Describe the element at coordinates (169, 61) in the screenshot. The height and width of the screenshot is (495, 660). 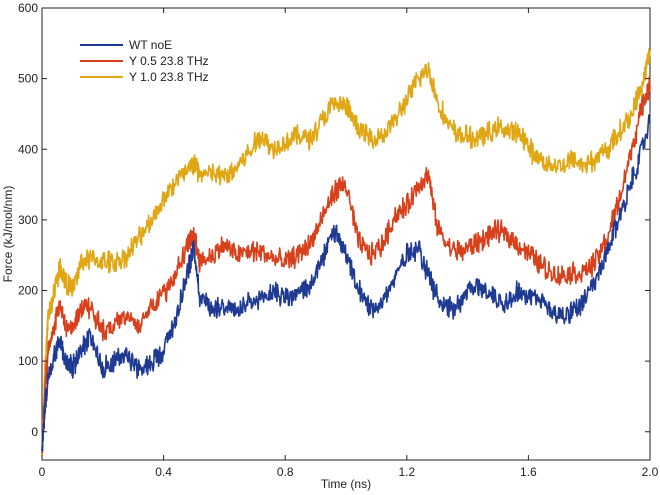
I see `legend-label: Y 0.5 23.8 THz` at that location.